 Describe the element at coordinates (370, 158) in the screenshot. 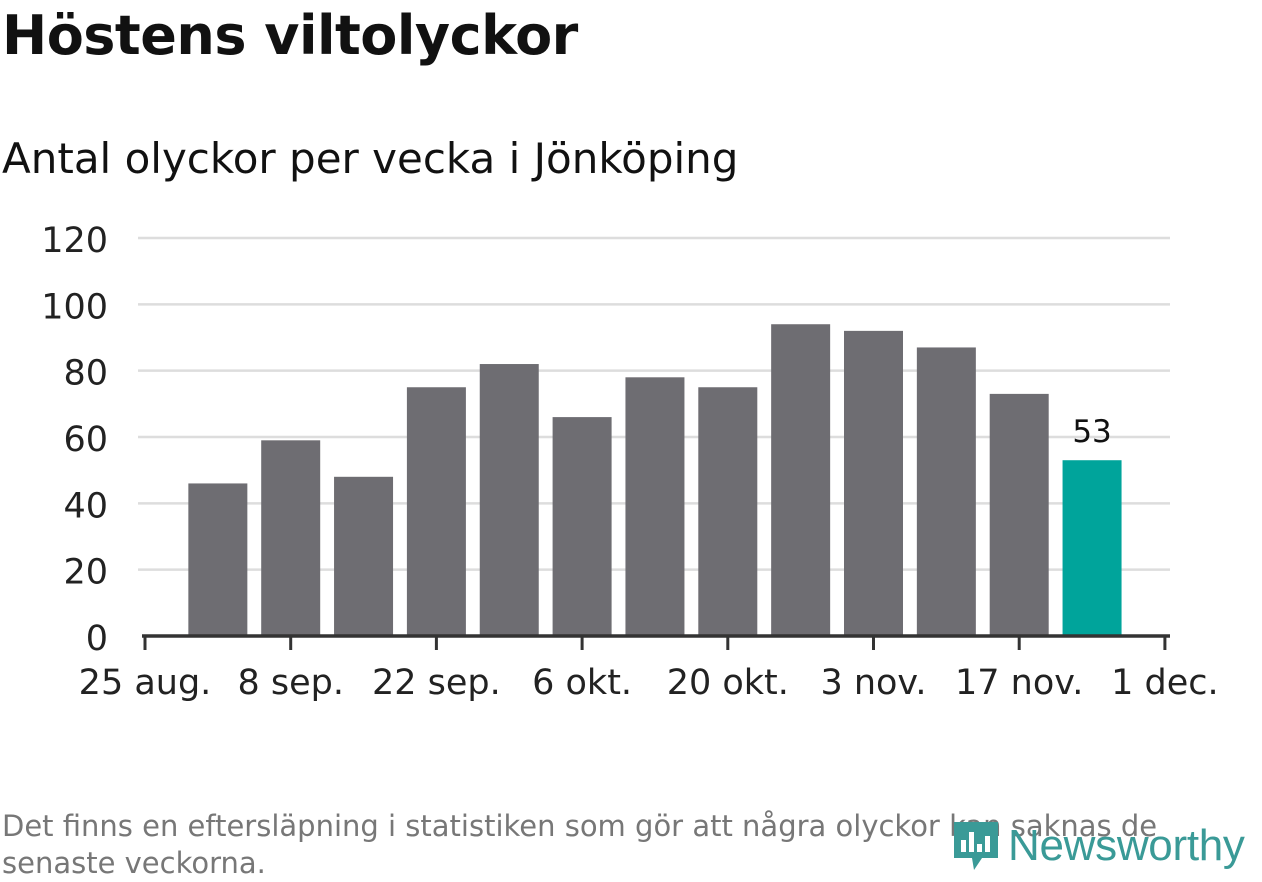

I see `chart-subtitle: Antal olyckor per vecka i Jönköping` at that location.